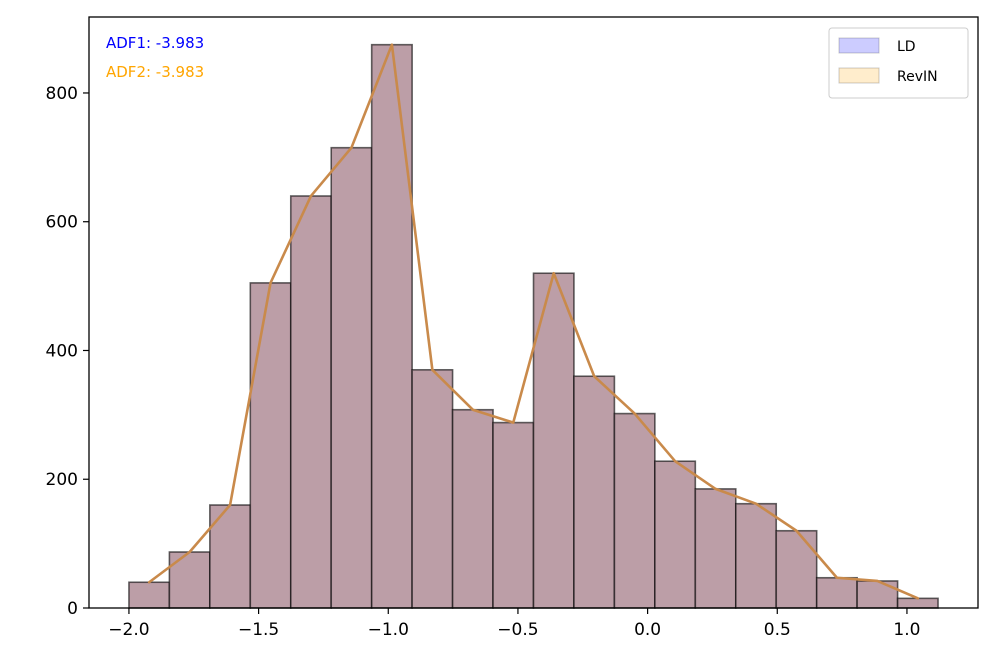 This screenshot has height=672, width=997. Describe the element at coordinates (155, 43) in the screenshot. I see `annotation-adf1: ADF1: -3.983` at that location.